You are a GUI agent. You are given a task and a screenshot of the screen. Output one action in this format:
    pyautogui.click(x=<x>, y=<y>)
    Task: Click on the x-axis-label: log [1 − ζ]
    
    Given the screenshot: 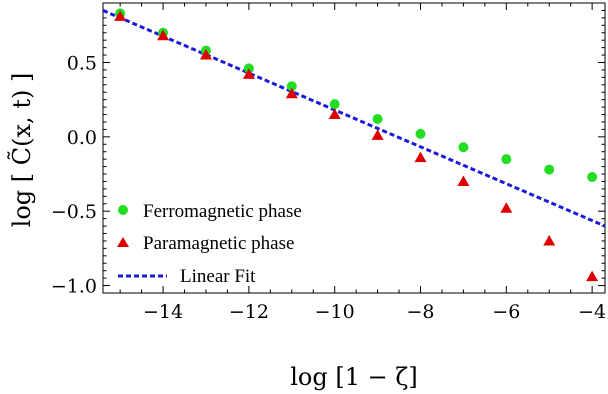 What is the action you would take?
    pyautogui.click(x=354, y=377)
    